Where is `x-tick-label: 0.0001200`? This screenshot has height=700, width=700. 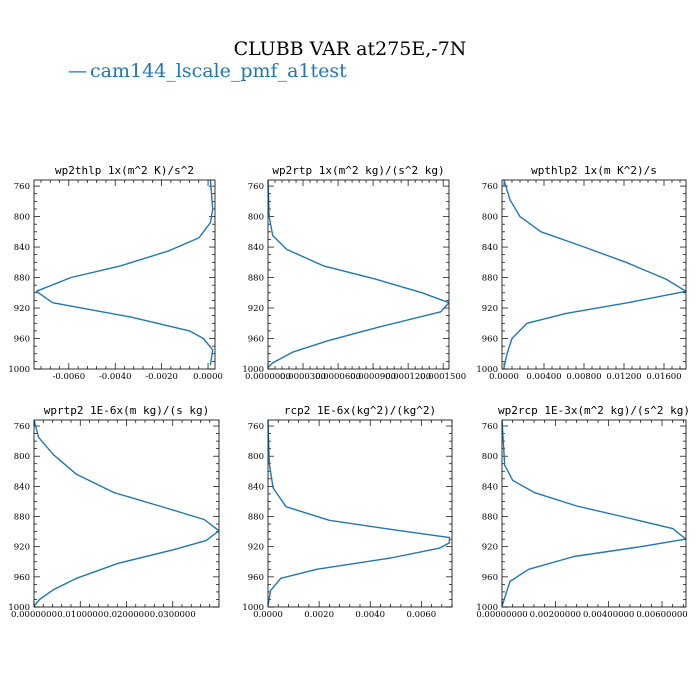 x-tick-label: 0.0001200 is located at coordinates (408, 377).